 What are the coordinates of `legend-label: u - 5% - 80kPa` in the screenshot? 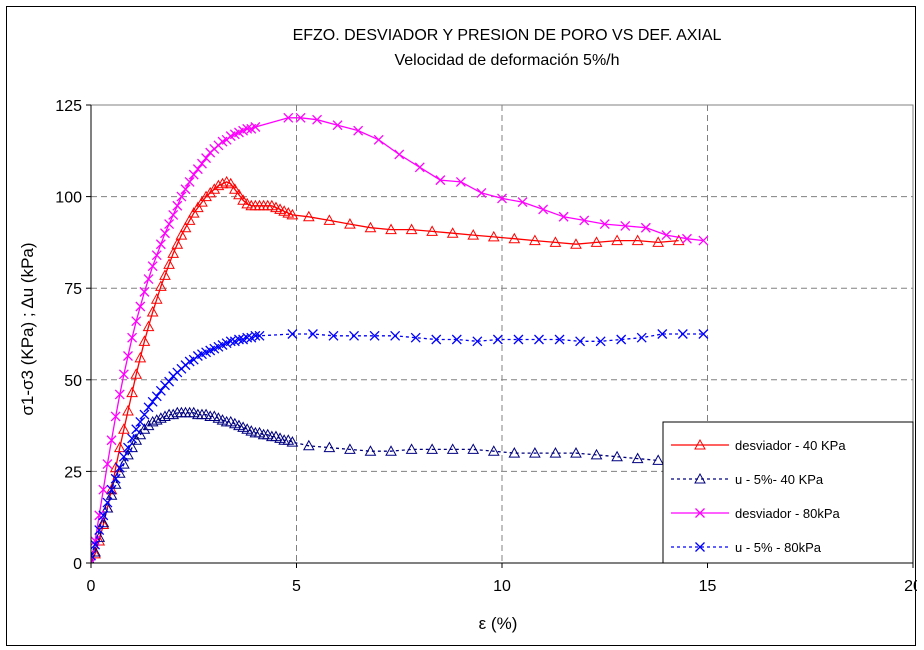 It's located at (778, 547).